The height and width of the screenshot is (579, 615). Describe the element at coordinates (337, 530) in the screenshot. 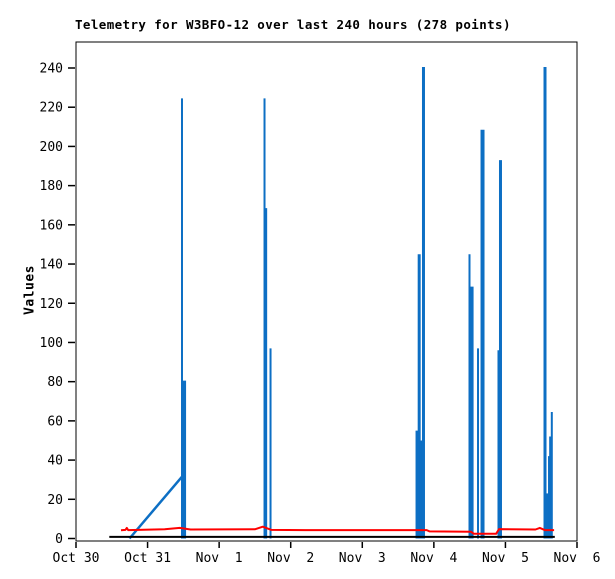

I see `series-red-telemetry` at that location.